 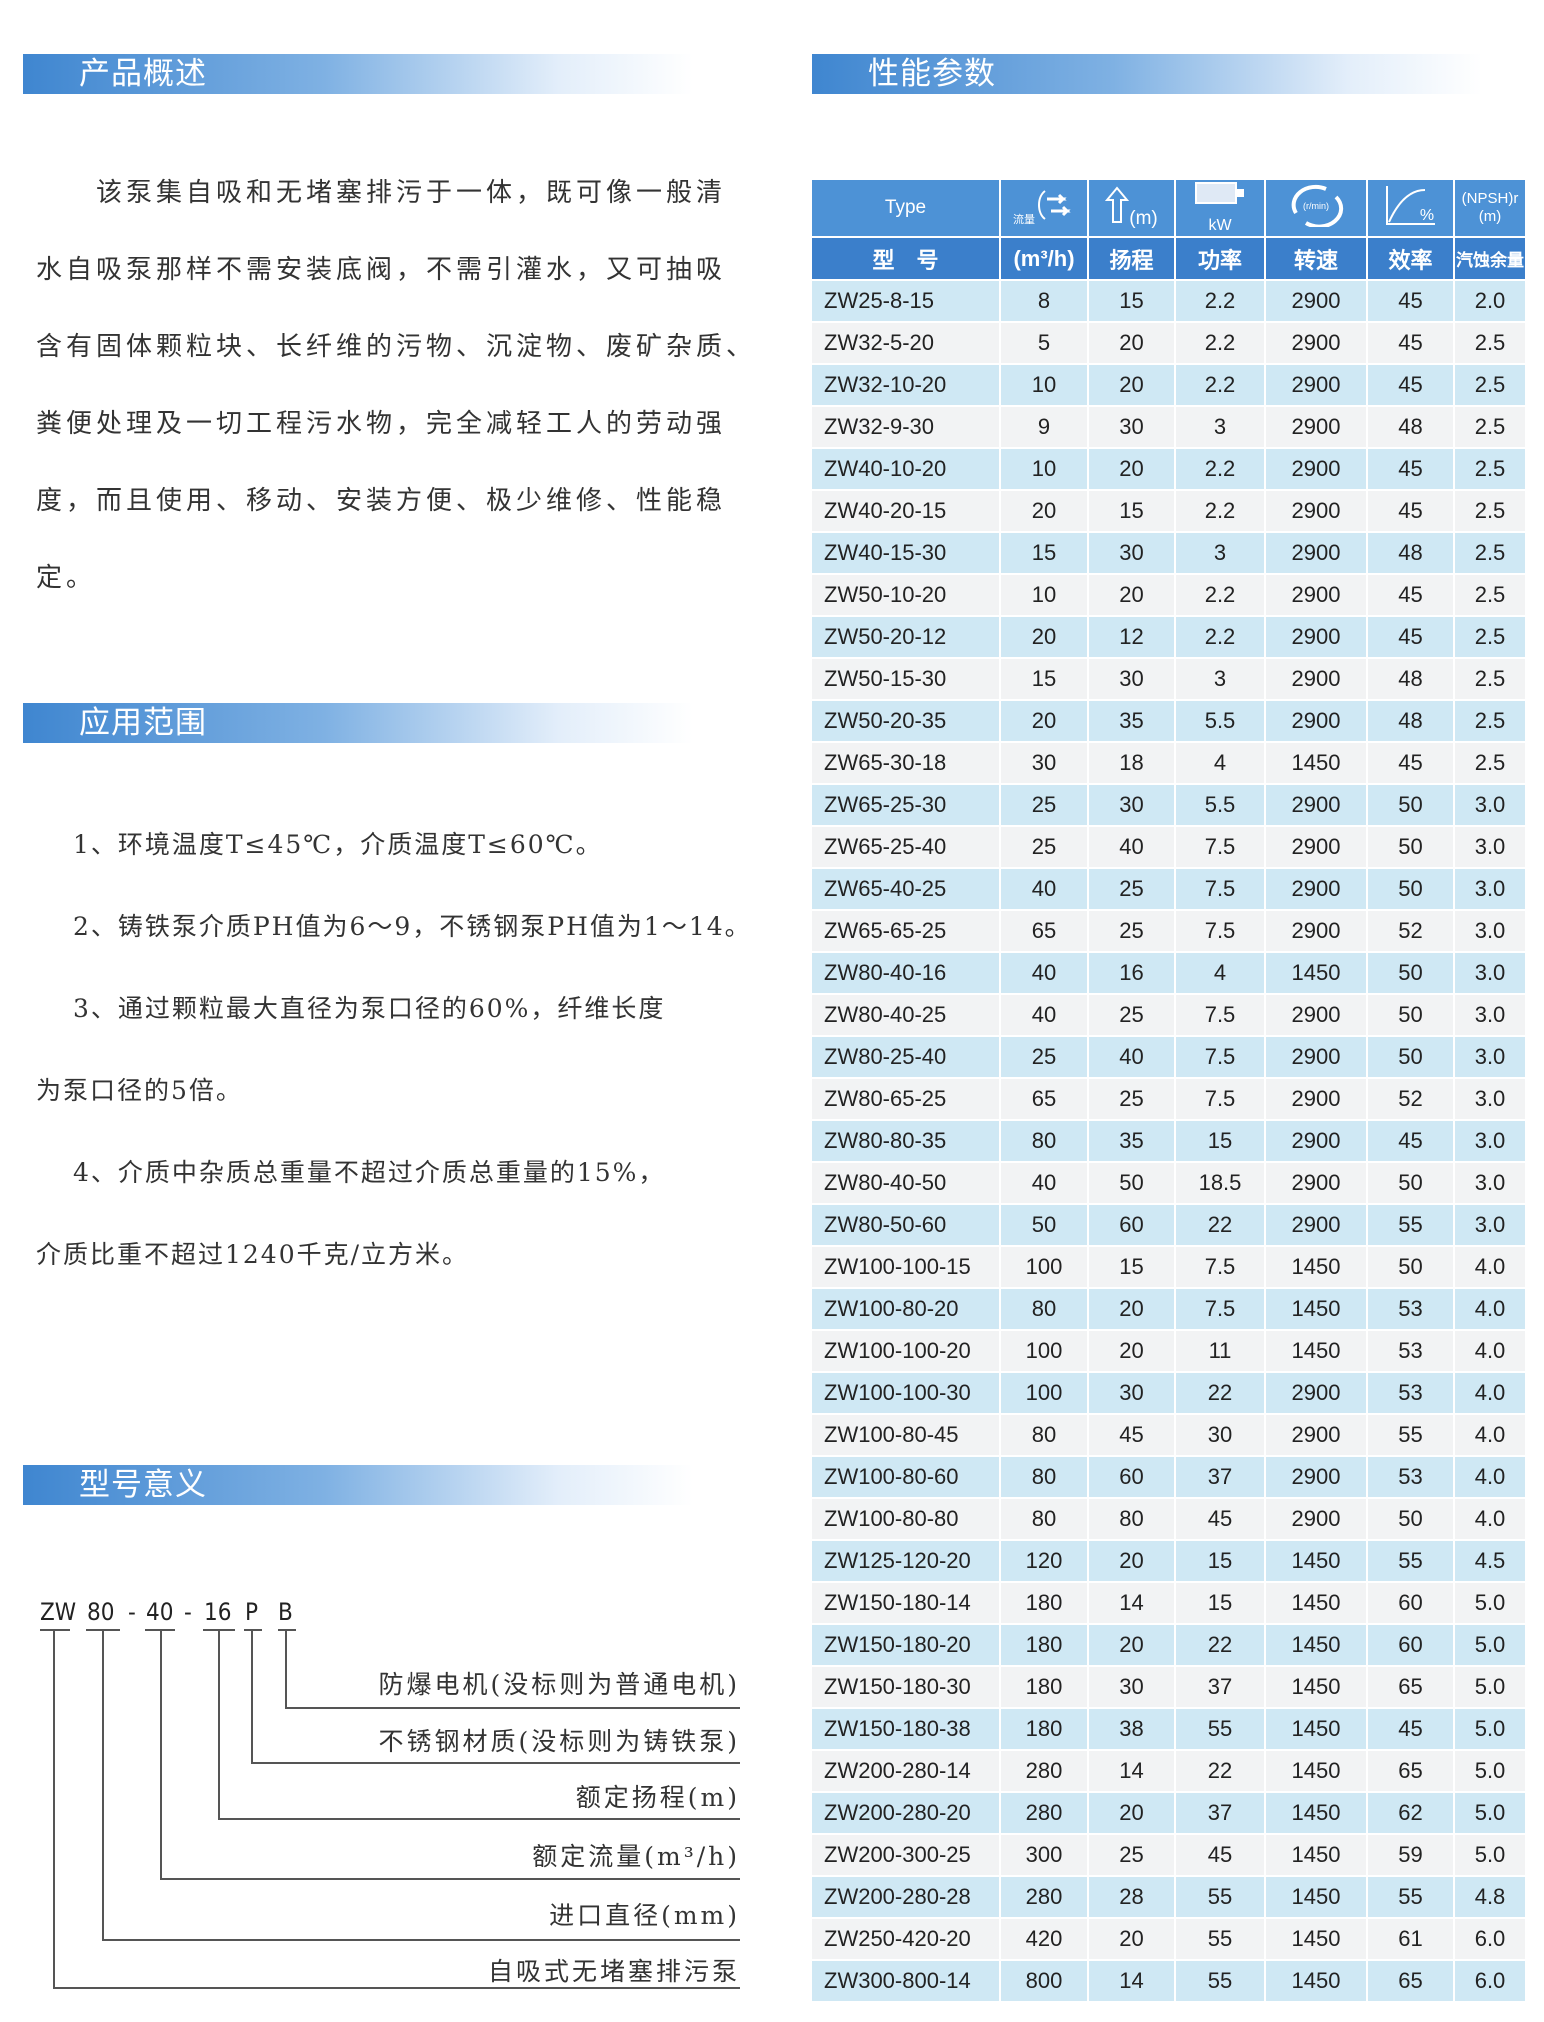 What do you see at coordinates (1220, 1561) in the screenshot?
I see `cell-power: 15` at bounding box center [1220, 1561].